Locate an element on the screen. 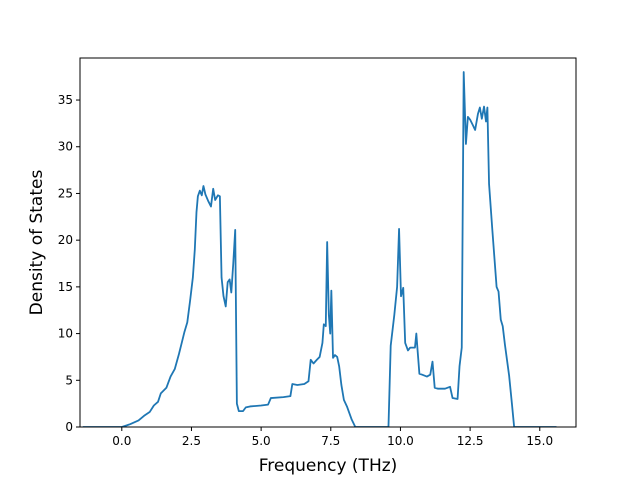  x-axis-ticks: 0.0 2.5 5.0 7.5 10.0 12.5 15.0 is located at coordinates (332, 437).